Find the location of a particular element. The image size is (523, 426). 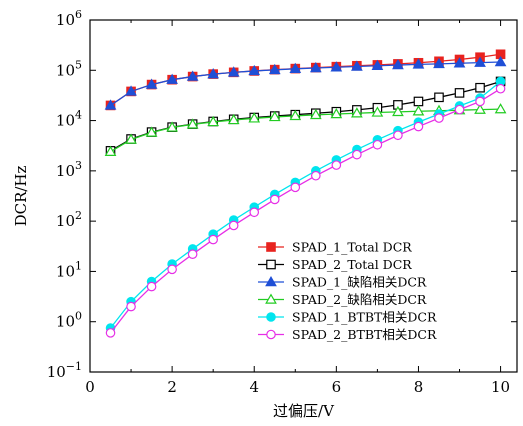

legend-entry: SPAD_2_Total DCR is located at coordinates (335, 264).